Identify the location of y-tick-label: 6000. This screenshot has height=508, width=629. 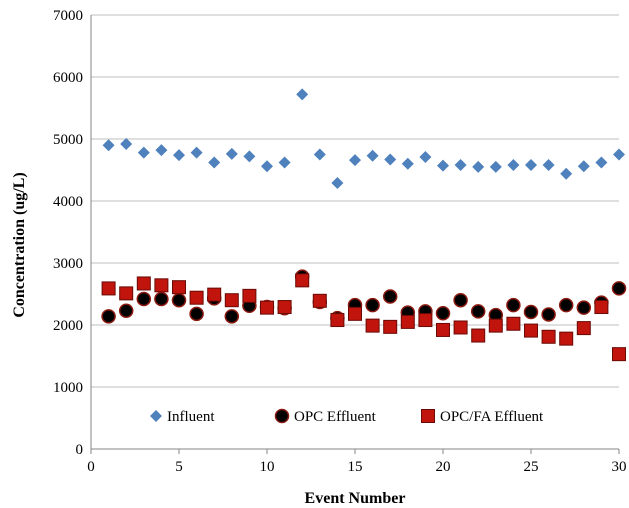
(68, 78).